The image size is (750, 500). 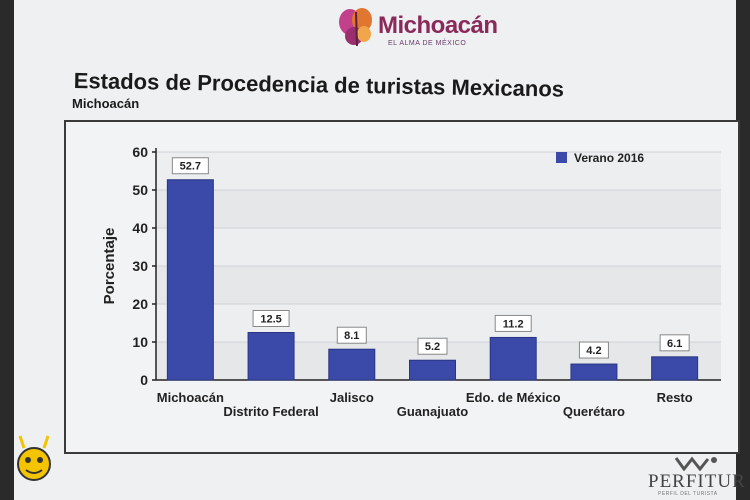 What do you see at coordinates (427, 43) in the screenshot?
I see `logo-tagline: EL ALMA DE MÉXICO` at bounding box center [427, 43].